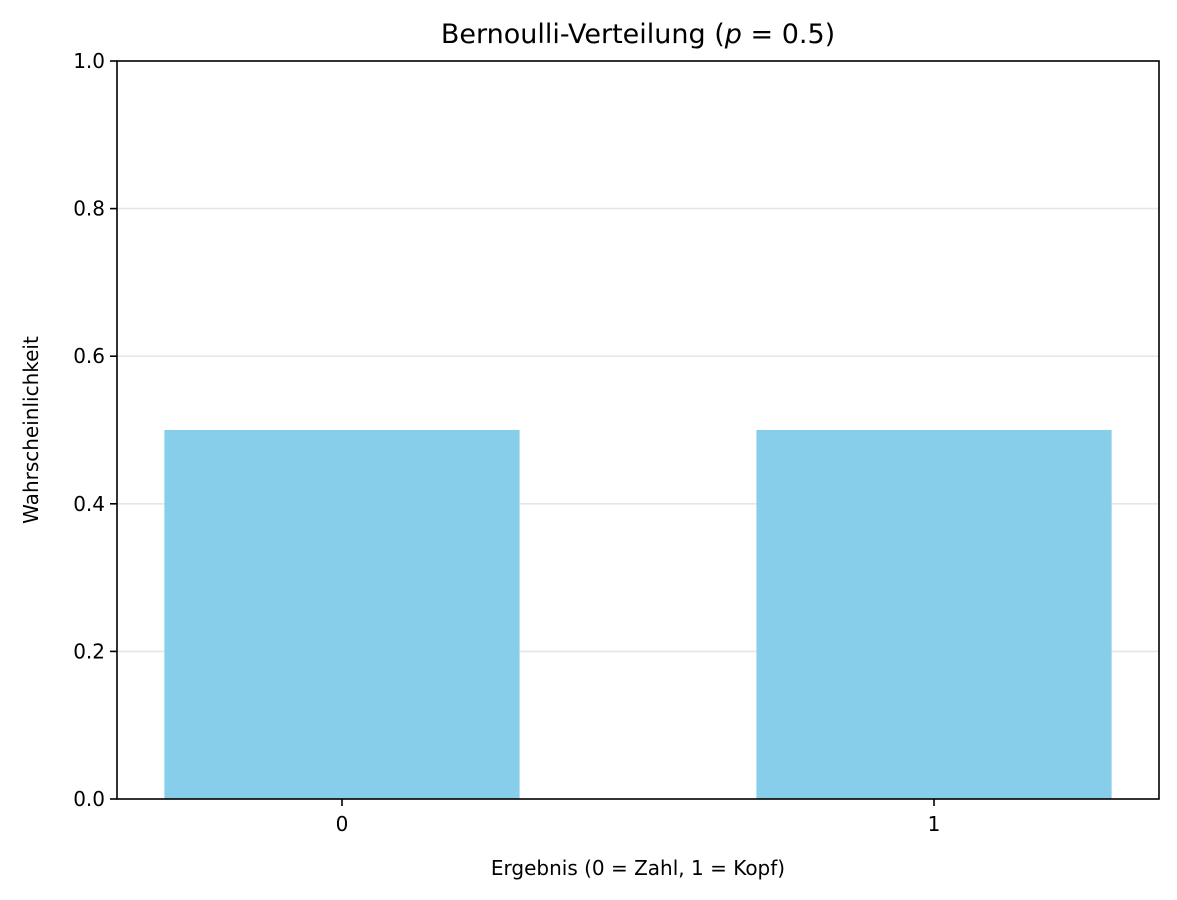 This screenshot has height=900, width=1177. What do you see at coordinates (89, 356) in the screenshot?
I see `y-tick-label: 0.6` at bounding box center [89, 356].